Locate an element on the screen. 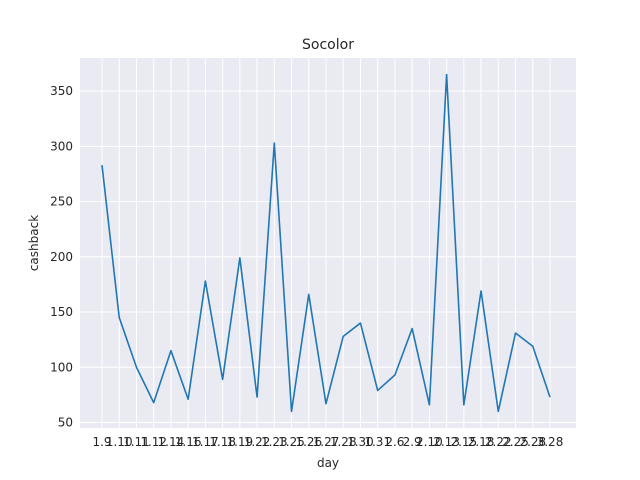  x-tick-label: 1.18 is located at coordinates (222, 442).